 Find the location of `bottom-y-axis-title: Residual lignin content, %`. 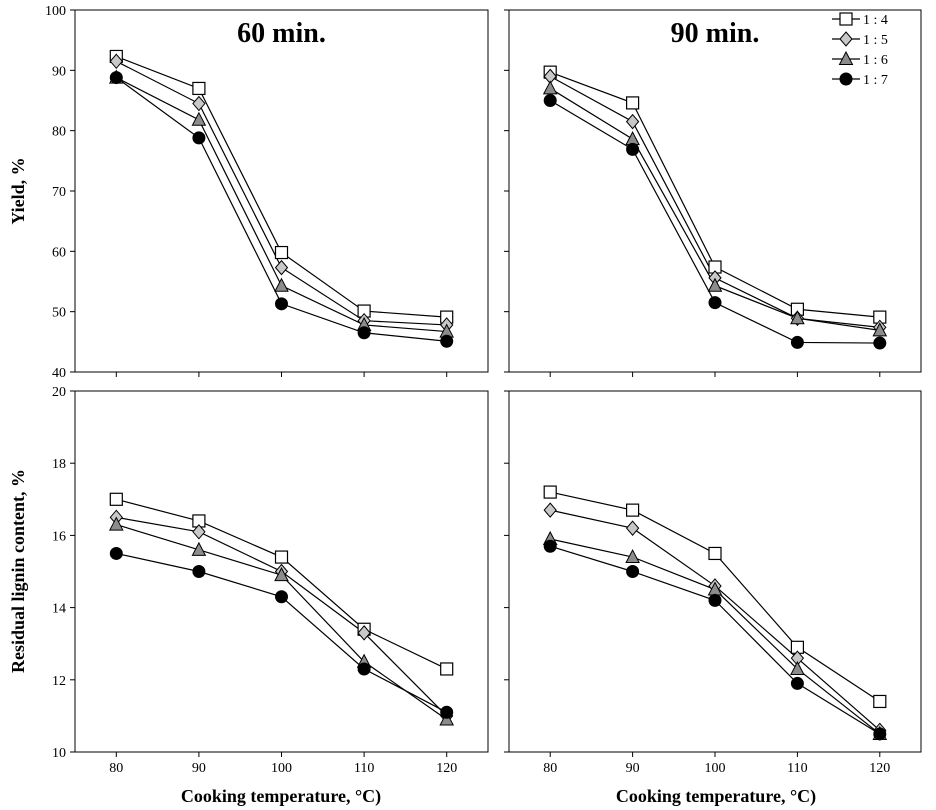

bottom-y-axis-title: Residual lignin content, % is located at coordinates (18, 571).